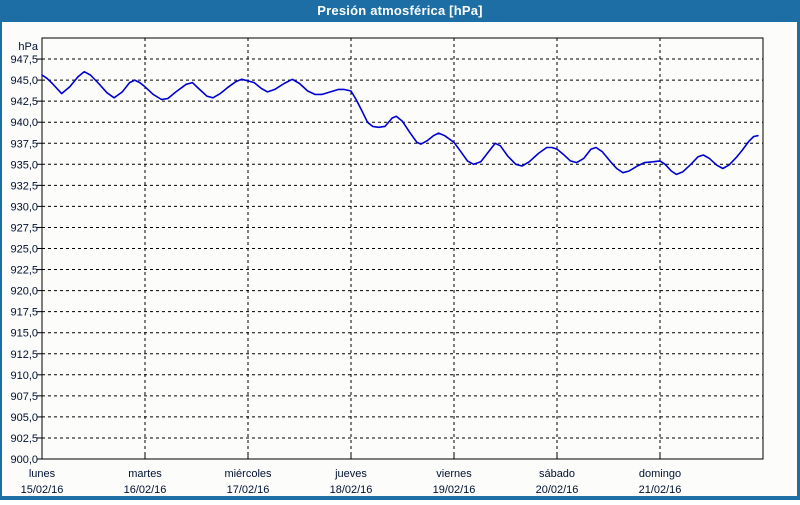  I want to click on day-name-label: sábado, so click(557, 474).